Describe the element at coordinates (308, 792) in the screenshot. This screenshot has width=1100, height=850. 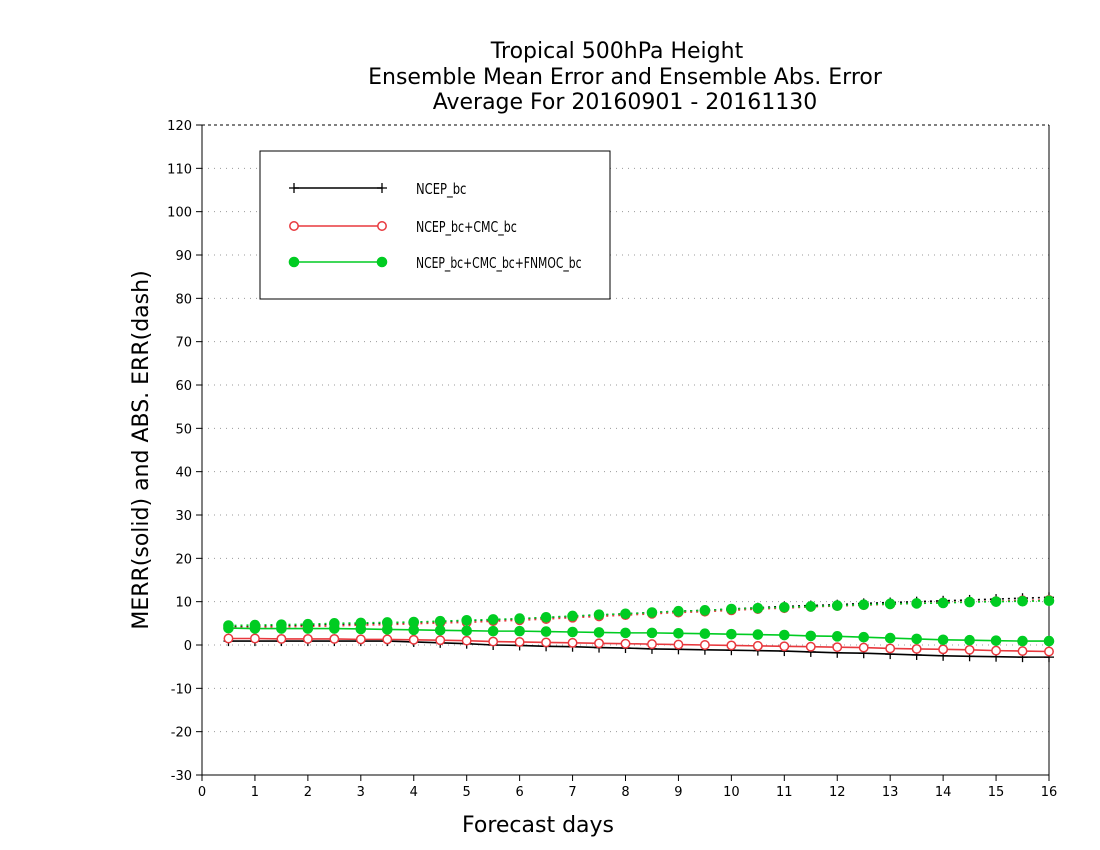
I see `x-tick-label: 2` at that location.